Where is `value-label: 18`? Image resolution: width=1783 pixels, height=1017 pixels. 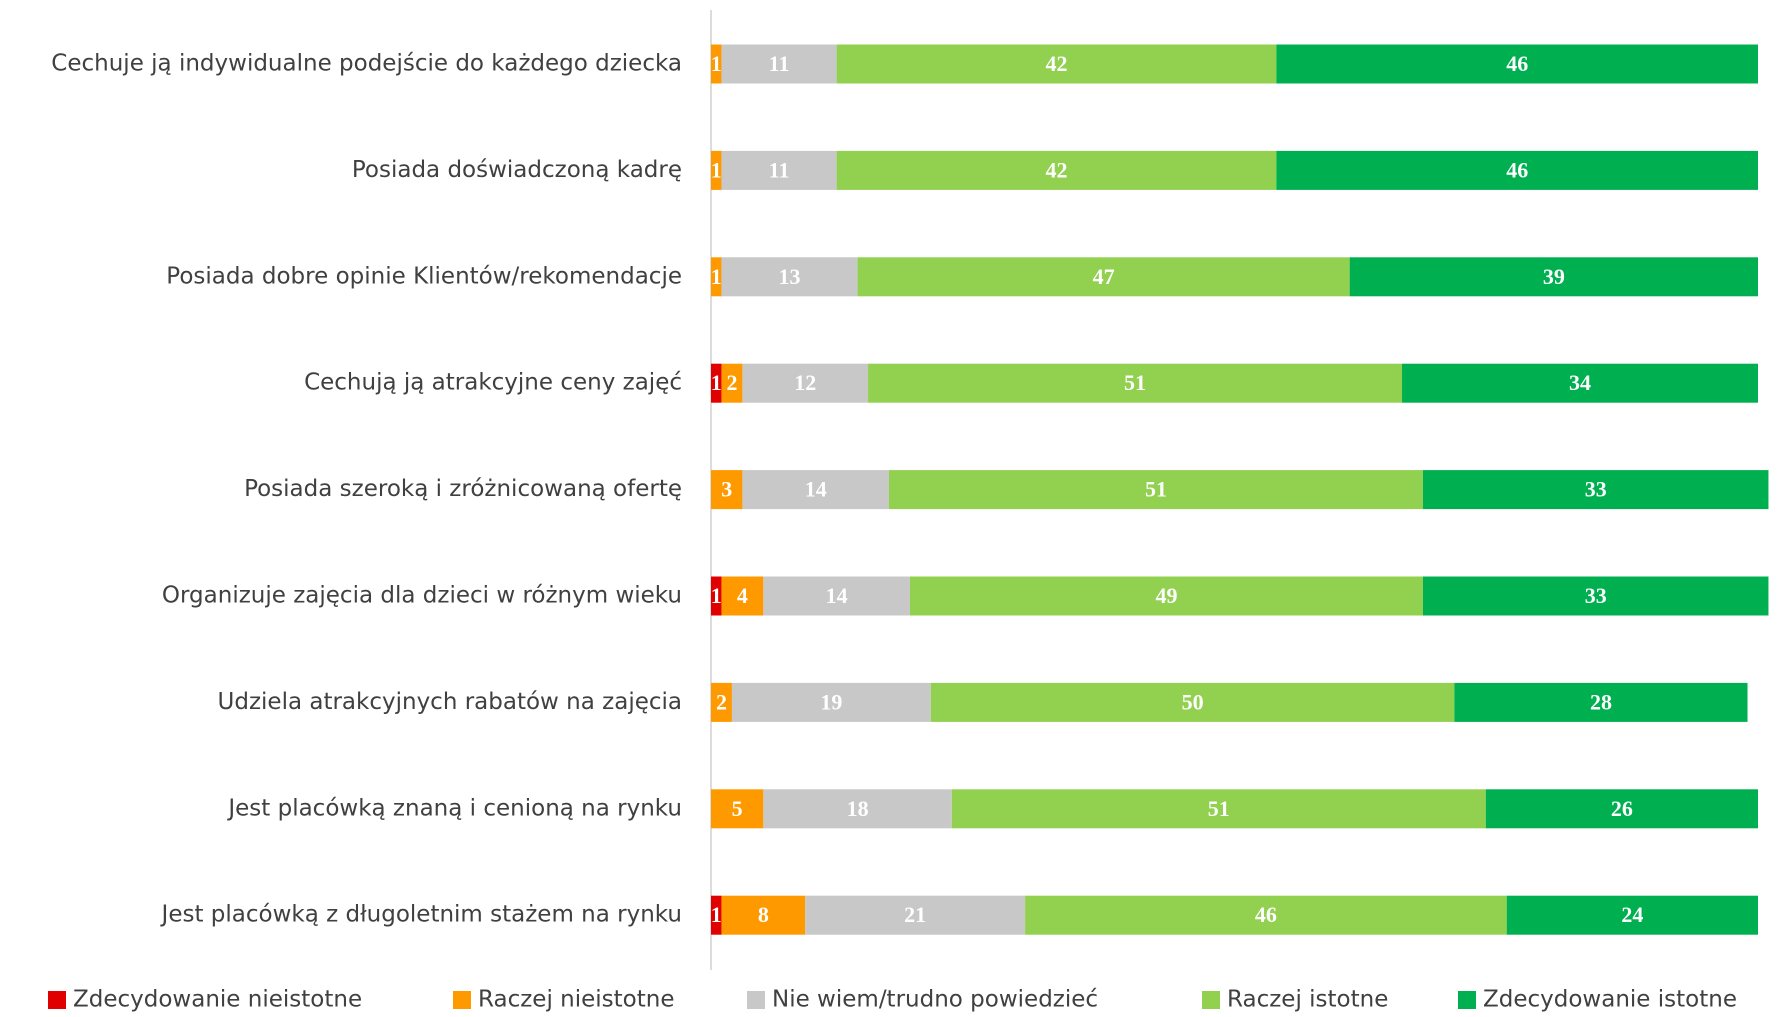 value-label: 18 is located at coordinates (858, 808).